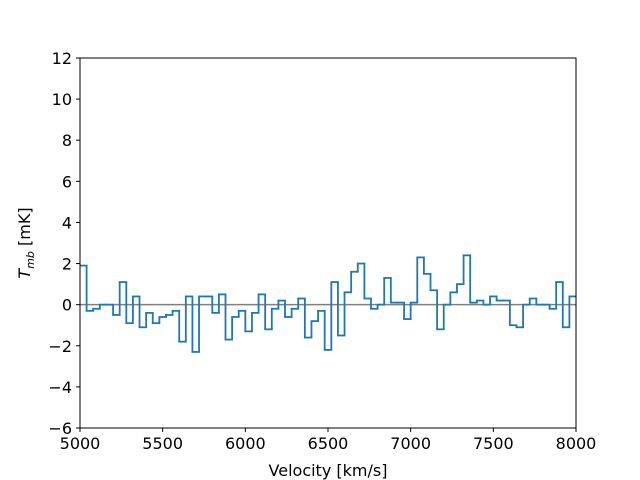 This screenshot has width=640, height=480. I want to click on y-tick-label: 6, so click(67, 181).